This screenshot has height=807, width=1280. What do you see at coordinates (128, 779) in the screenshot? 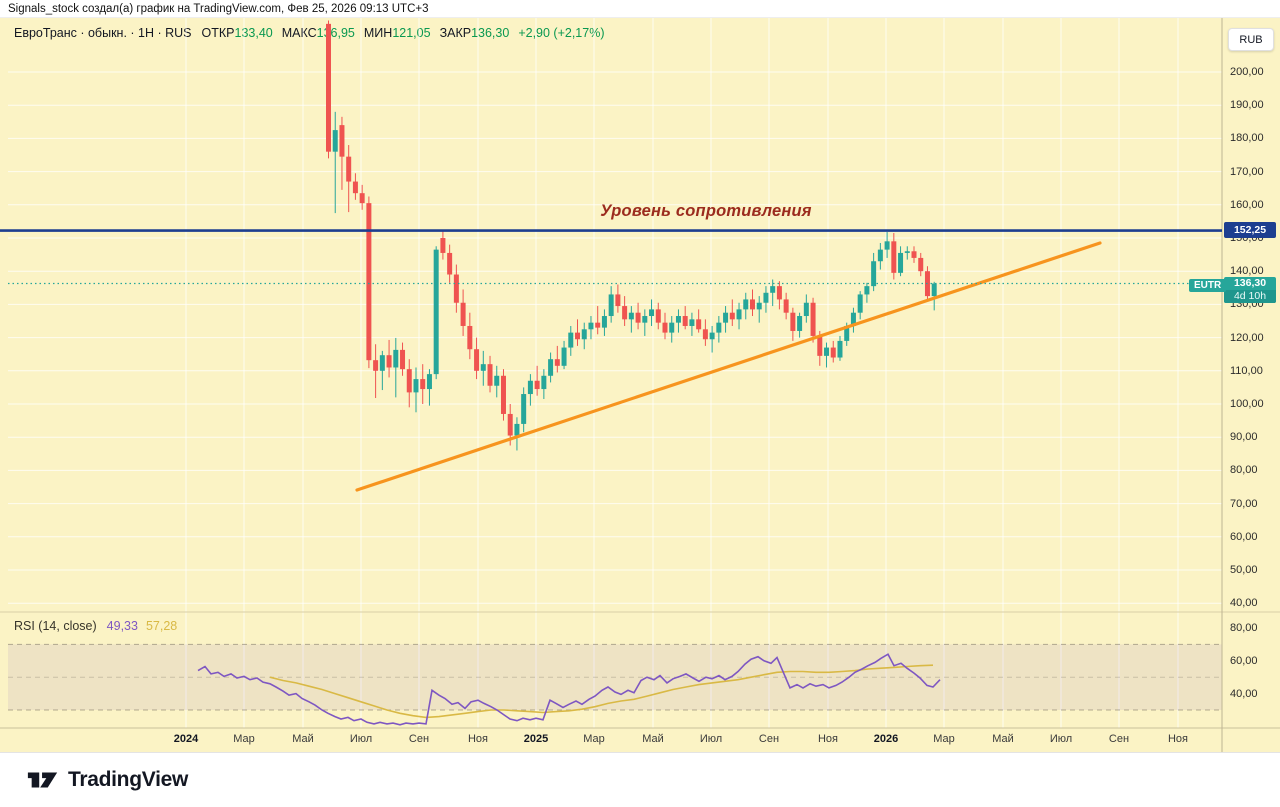
I see `tradingview-logo-text: TradingView` at bounding box center [128, 779].